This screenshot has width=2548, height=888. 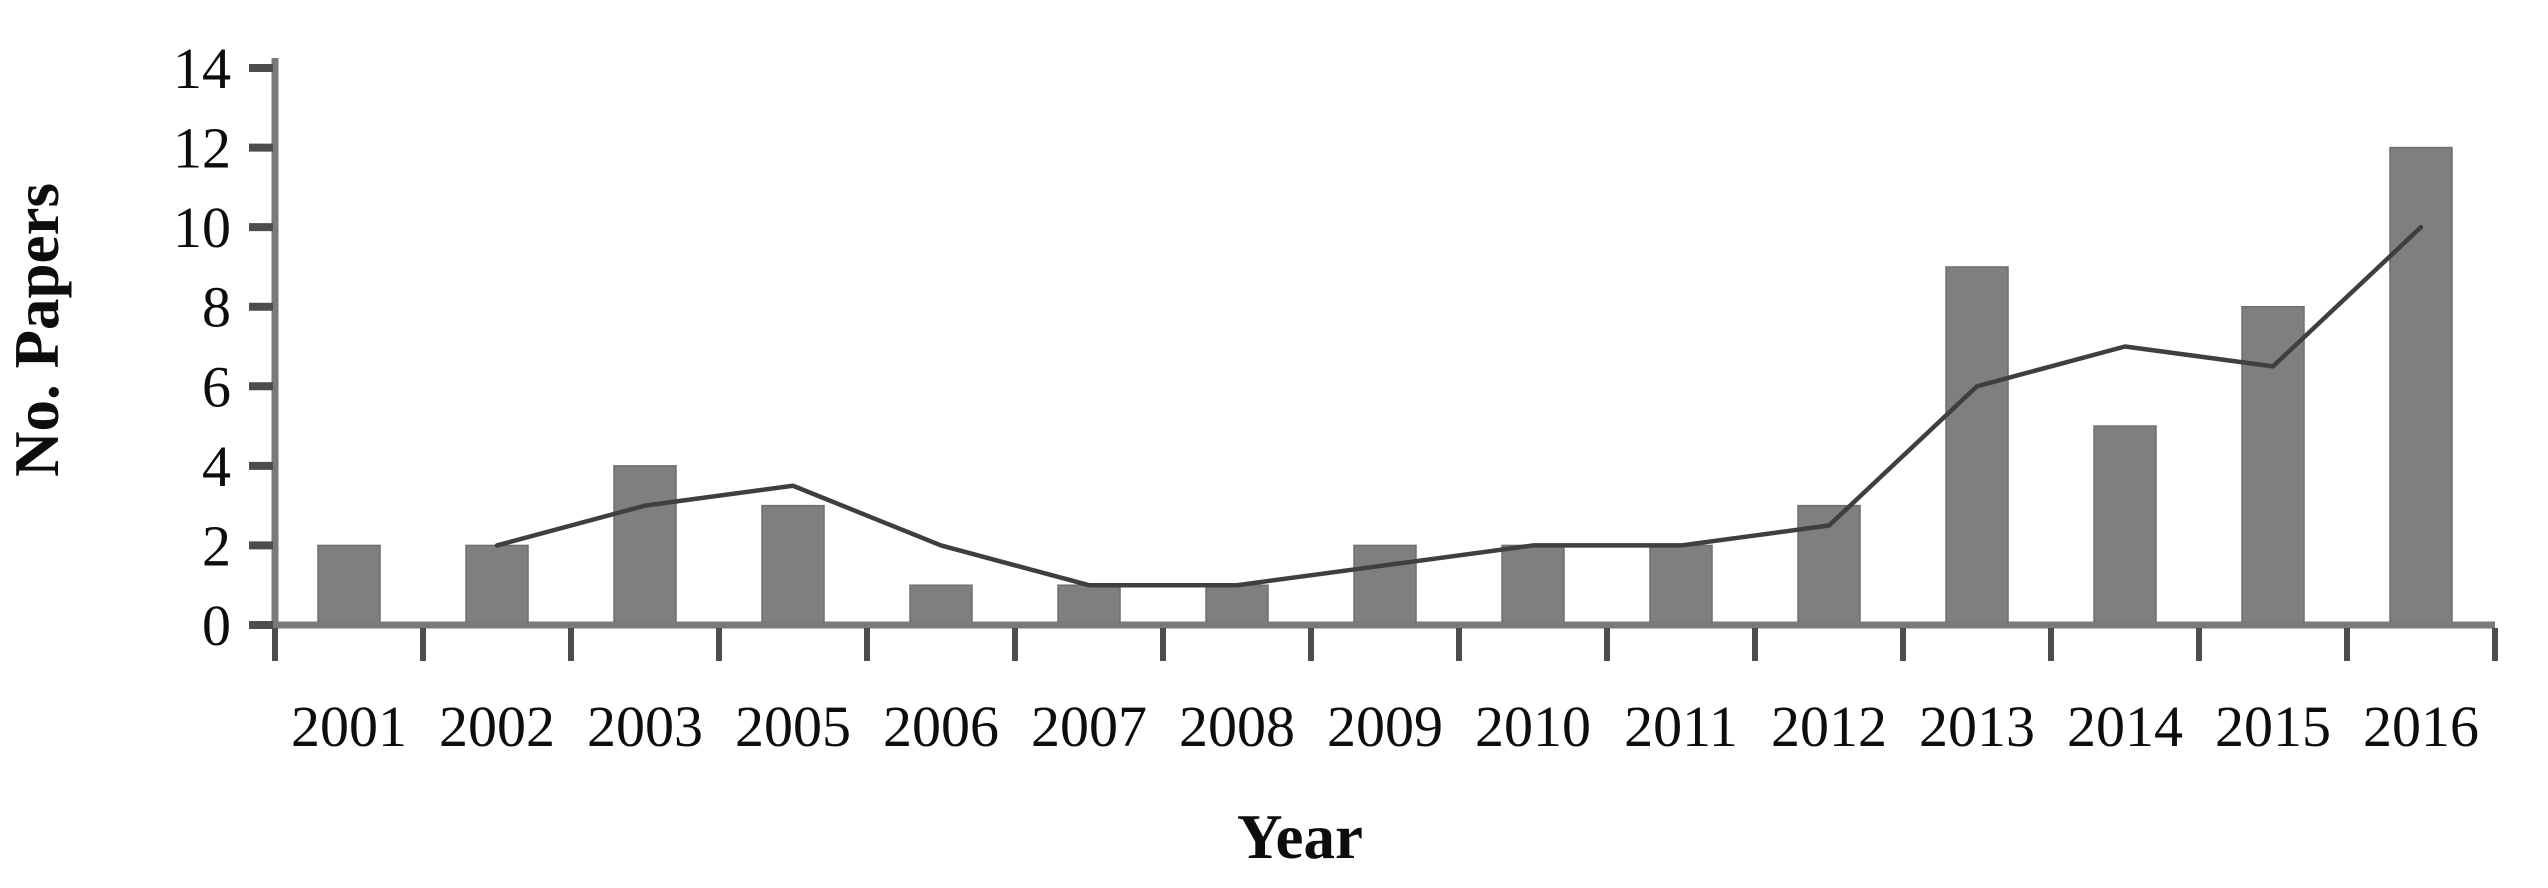 What do you see at coordinates (1977, 726) in the screenshot?
I see `x-tick-label-2013: 2013` at bounding box center [1977, 726].